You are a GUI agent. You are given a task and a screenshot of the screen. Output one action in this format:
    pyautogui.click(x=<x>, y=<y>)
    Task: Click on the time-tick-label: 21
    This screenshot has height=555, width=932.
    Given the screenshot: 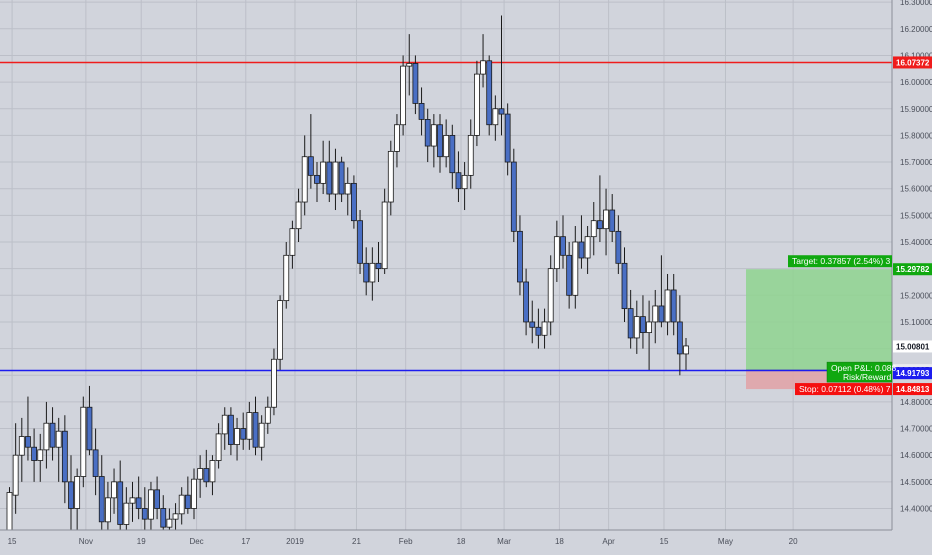 What is the action you would take?
    pyautogui.click(x=356, y=541)
    